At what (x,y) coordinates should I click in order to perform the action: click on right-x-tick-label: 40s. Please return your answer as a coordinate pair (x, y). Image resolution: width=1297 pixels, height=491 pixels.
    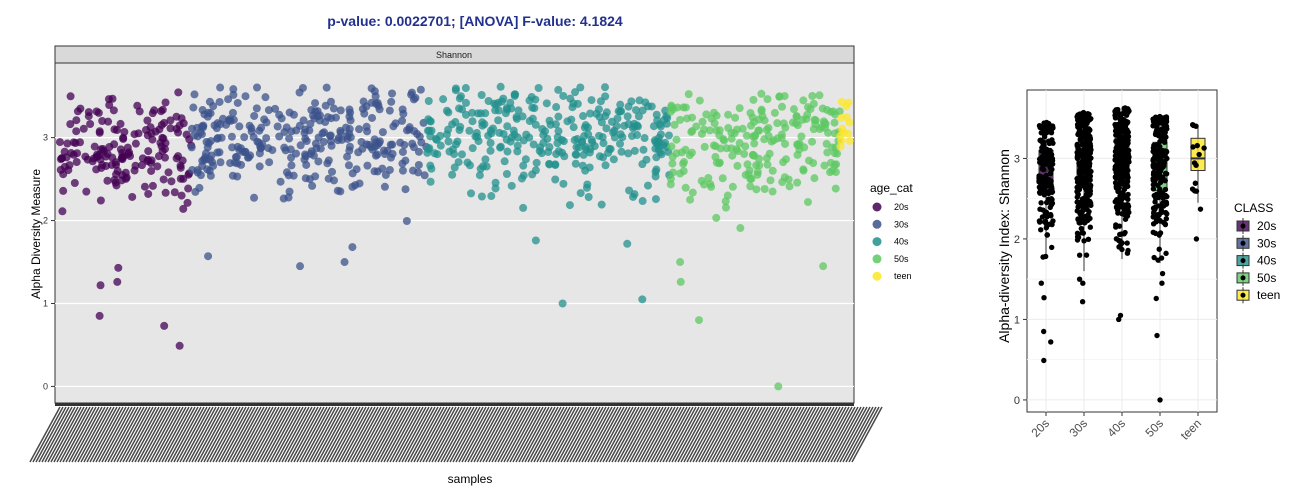
    Looking at the image, I should click on (1117, 428).